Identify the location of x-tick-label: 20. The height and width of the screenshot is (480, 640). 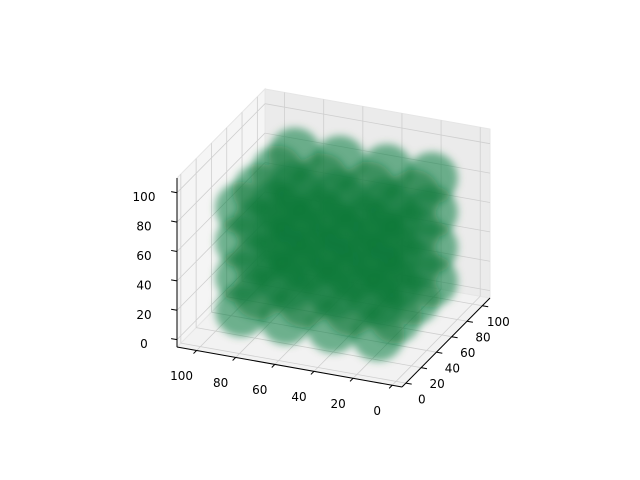
(337, 404).